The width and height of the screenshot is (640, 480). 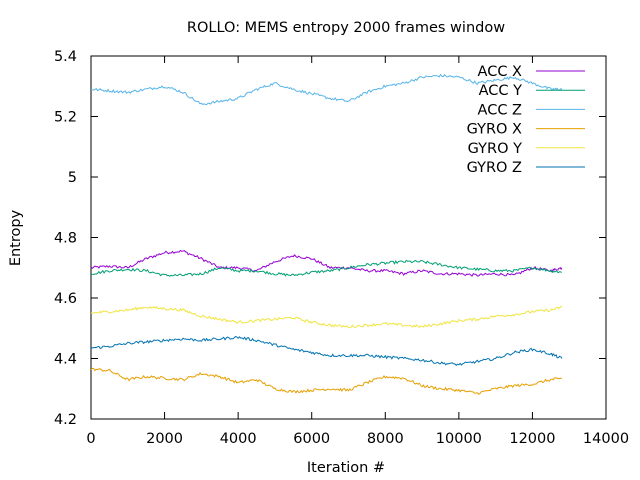 What do you see at coordinates (346, 468) in the screenshot?
I see `x-axis-label: Iteration #` at bounding box center [346, 468].